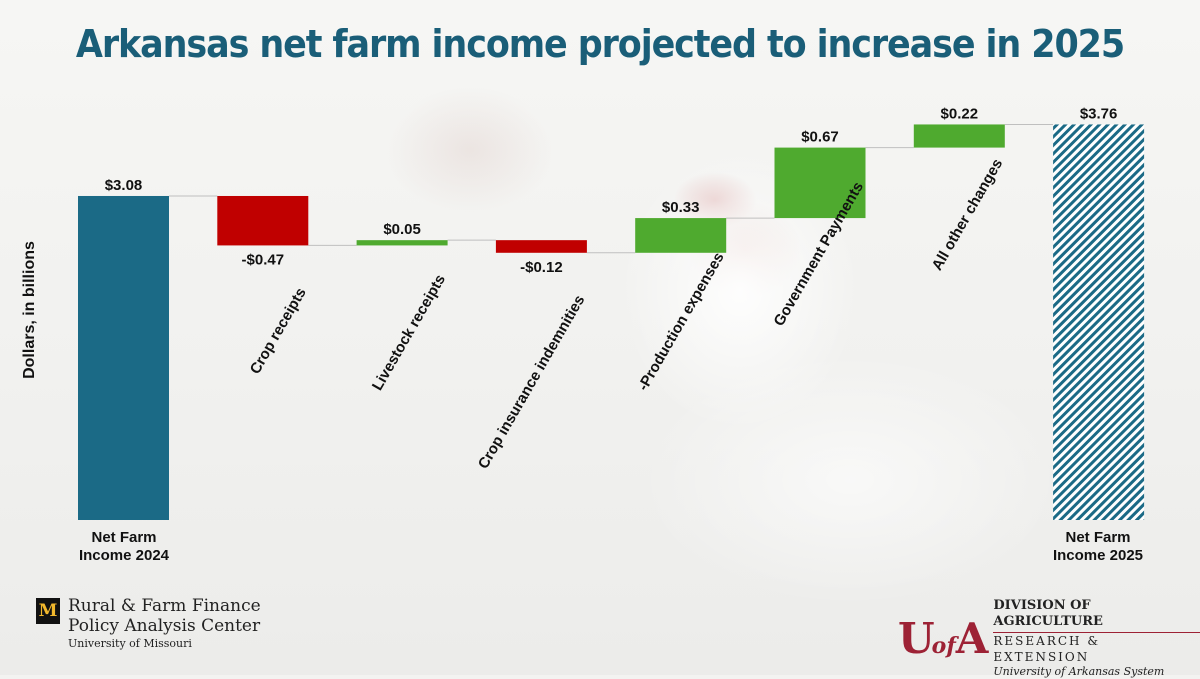  I want to click on rffpac-logo-line3: University of Missouri, so click(130, 643).